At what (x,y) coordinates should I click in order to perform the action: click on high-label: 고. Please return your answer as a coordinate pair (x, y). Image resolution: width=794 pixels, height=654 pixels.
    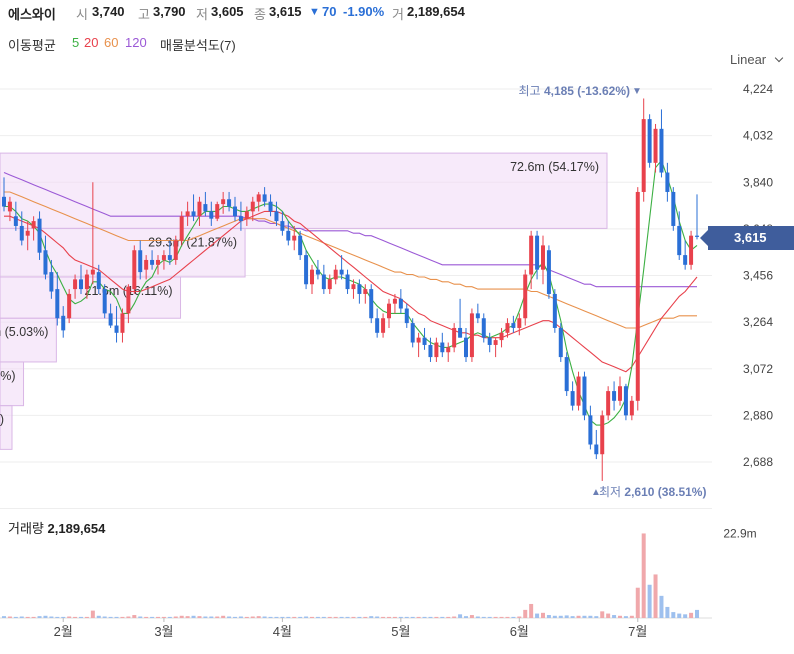
    Looking at the image, I should click on (144, 14).